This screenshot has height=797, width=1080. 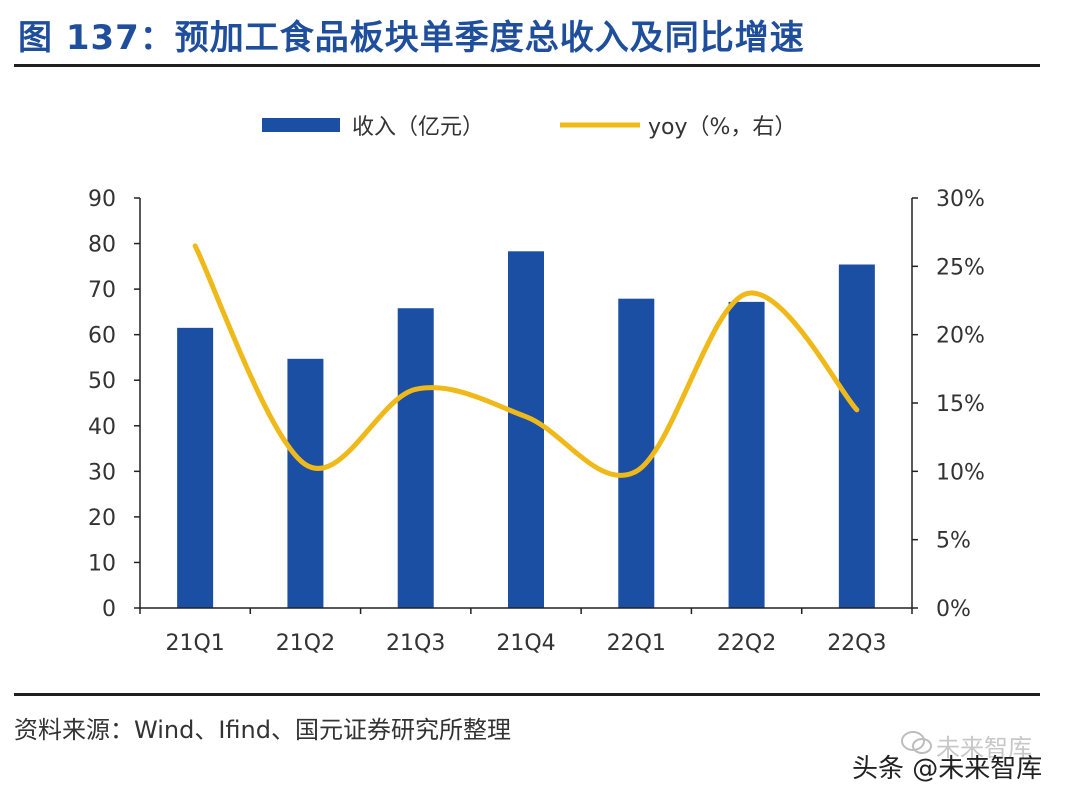 I want to click on x-axis-tick-label: 21Q3, so click(x=415, y=643).